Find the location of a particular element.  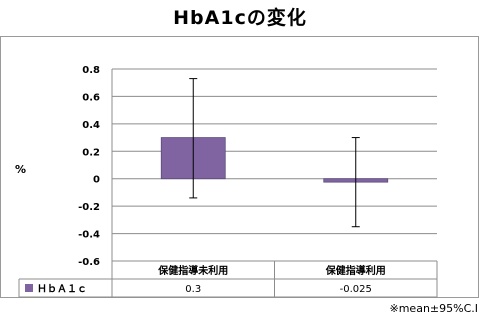

data-value-label: -0.025 is located at coordinates (356, 289).